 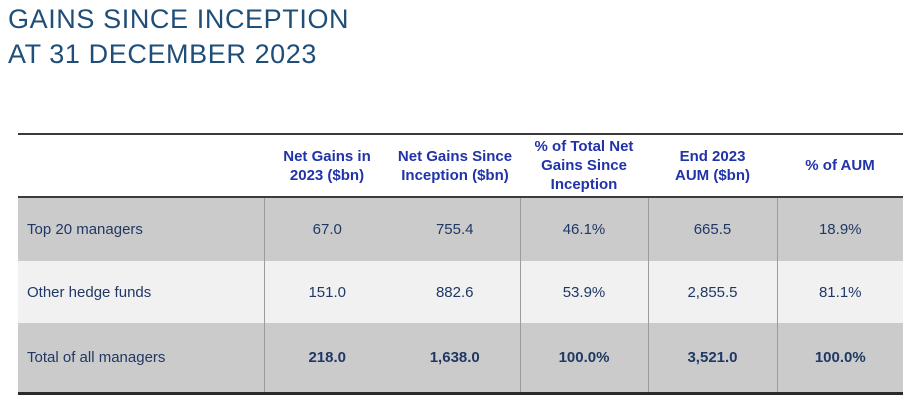 What do you see at coordinates (327, 166) in the screenshot?
I see `column-header-net-gains-2023: Net Gains in 2023 ($bn)` at bounding box center [327, 166].